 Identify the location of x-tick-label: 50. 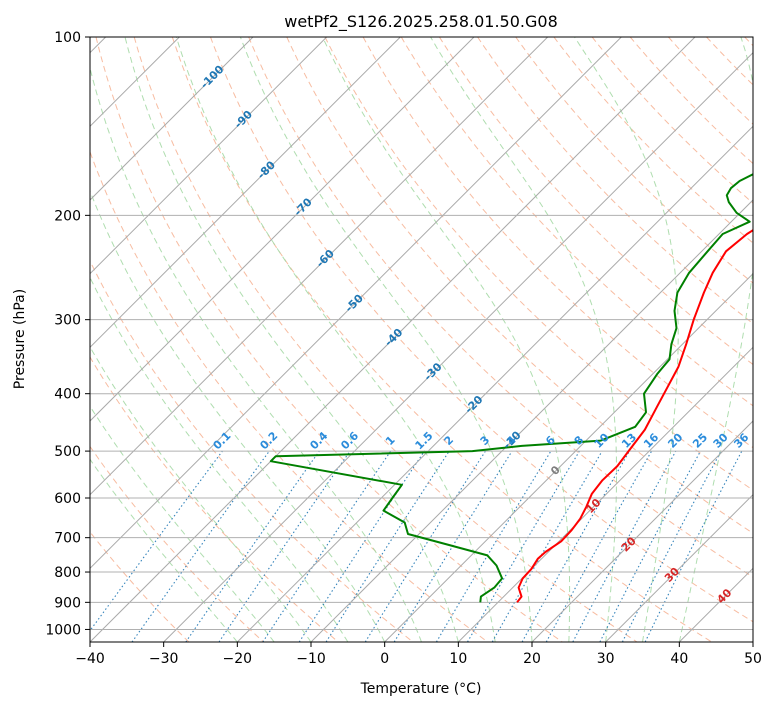
(753, 659).